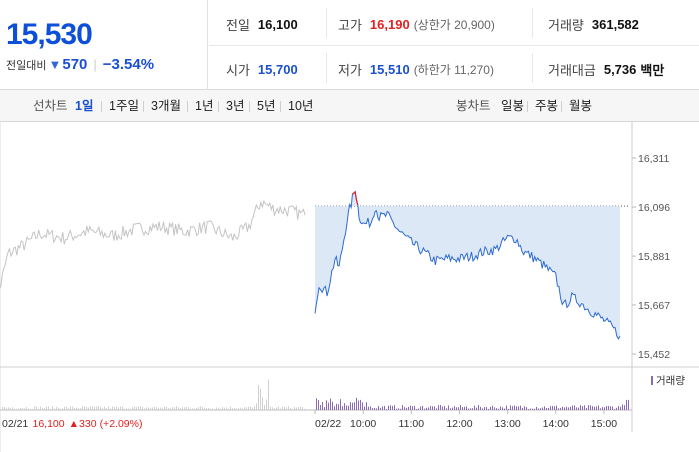  What do you see at coordinates (412, 424) in the screenshot?
I see `x-tick-label: 11:00` at bounding box center [412, 424].